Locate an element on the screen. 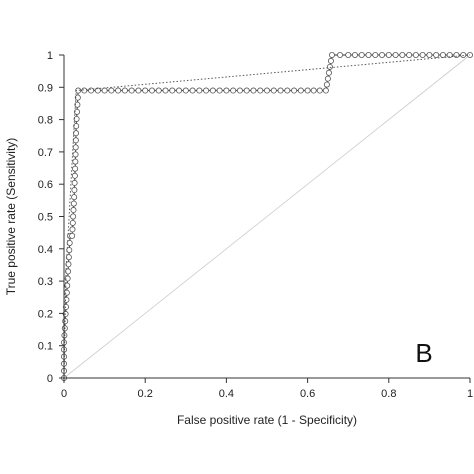  y-tick-label: 0.6 is located at coordinates (45, 185).